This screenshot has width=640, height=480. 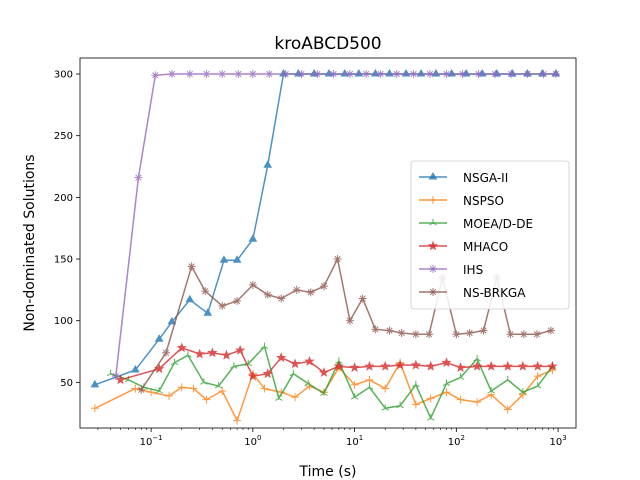 What do you see at coordinates (327, 44) in the screenshot?
I see `chart-title: kroABCD500` at bounding box center [327, 44].